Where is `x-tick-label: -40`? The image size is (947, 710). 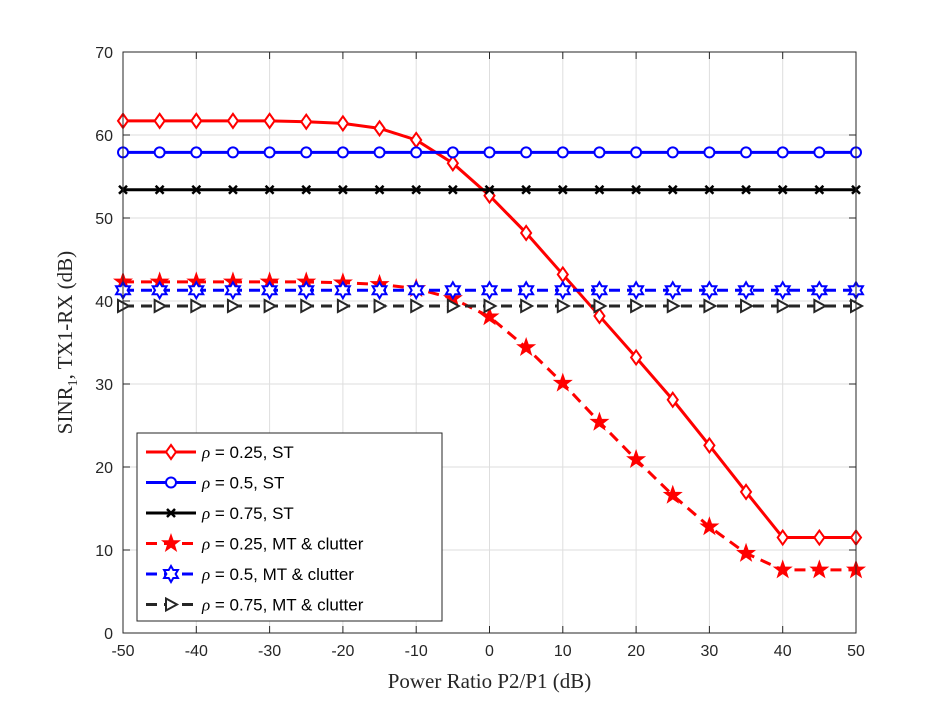 x-tick-label: -40 is located at coordinates (196, 651).